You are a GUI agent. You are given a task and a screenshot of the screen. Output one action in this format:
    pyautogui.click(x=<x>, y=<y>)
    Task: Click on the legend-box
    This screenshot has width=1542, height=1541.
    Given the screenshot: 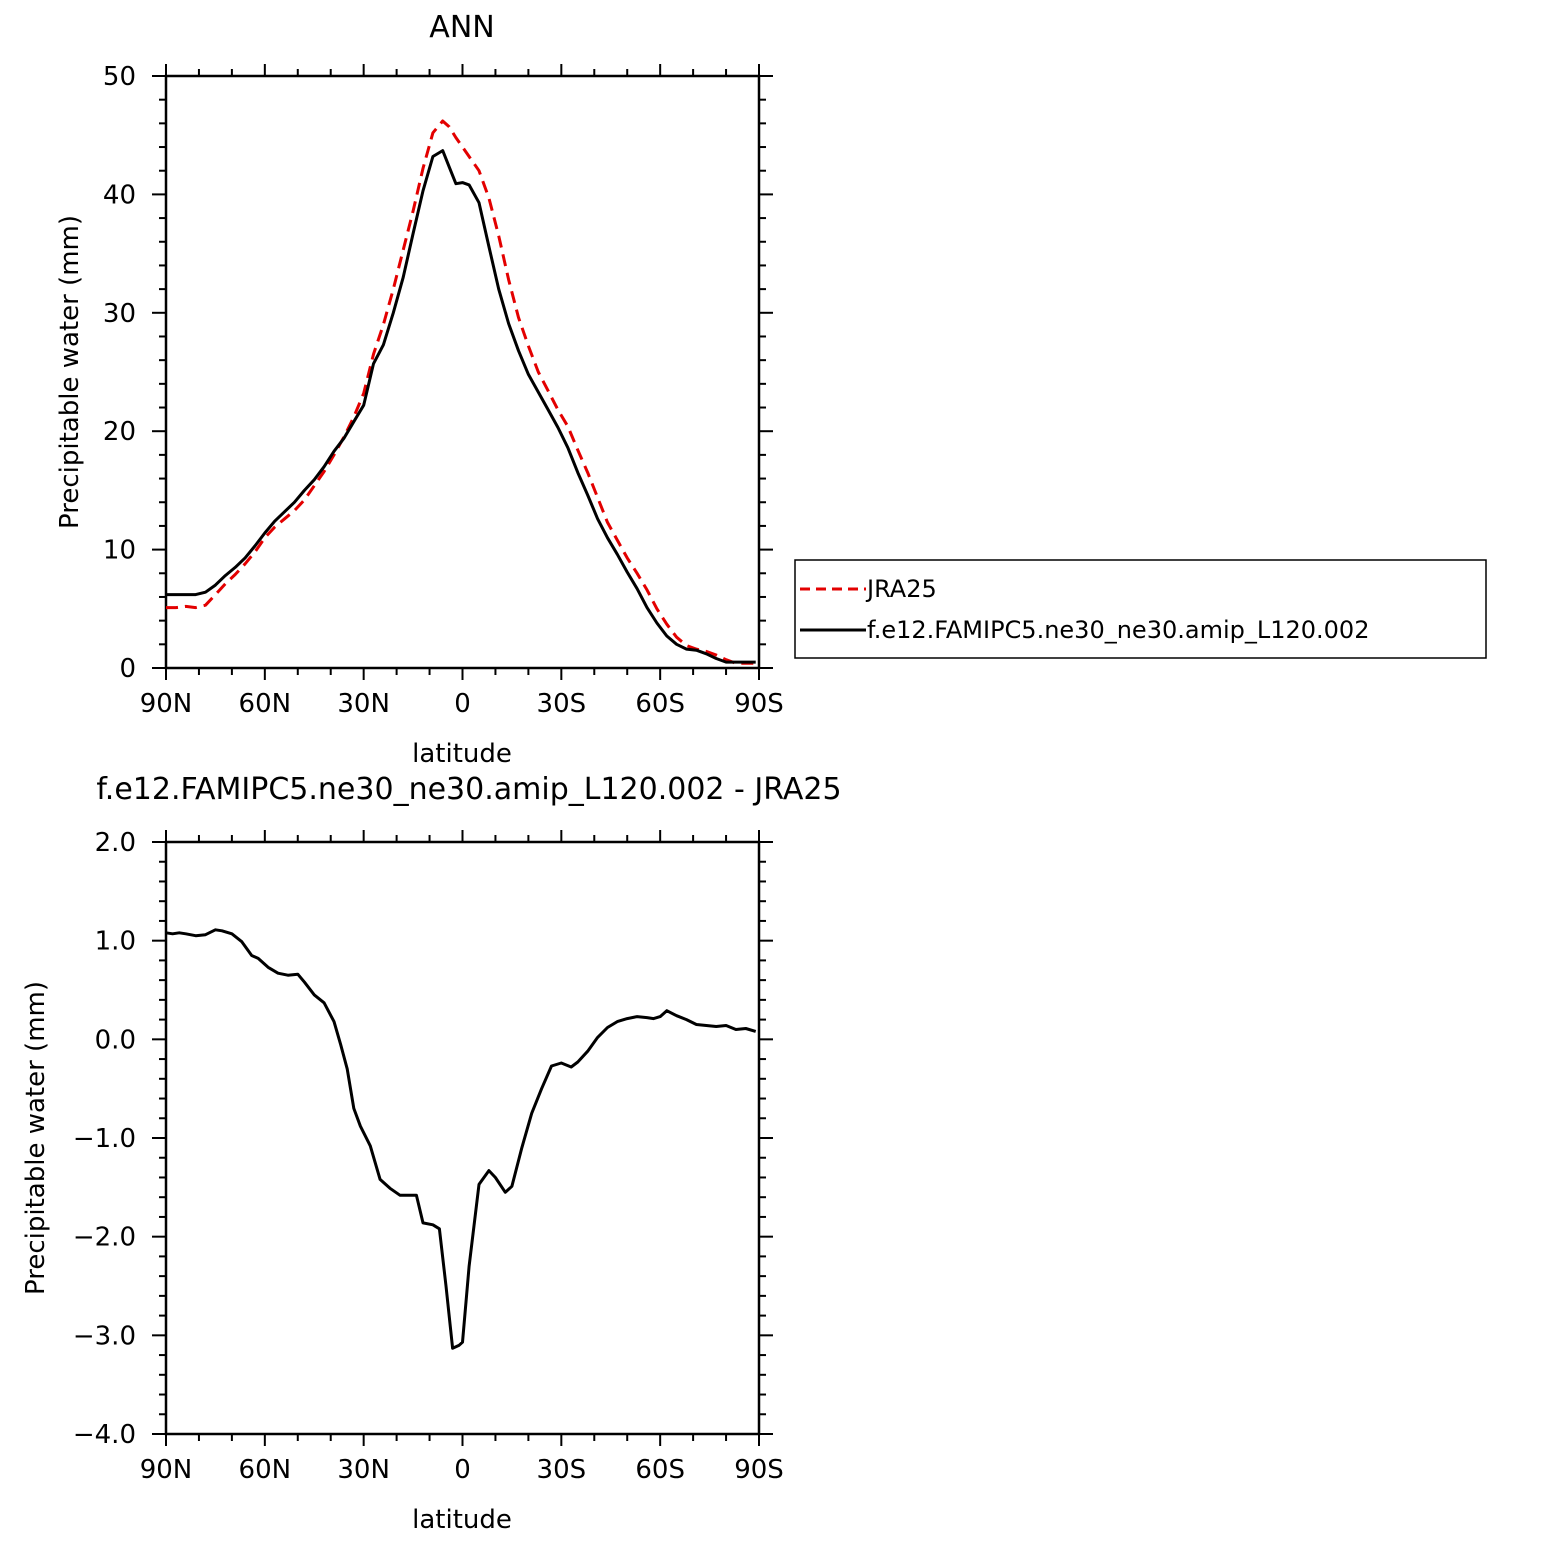 What is the action you would take?
    pyautogui.click(x=1140, y=609)
    